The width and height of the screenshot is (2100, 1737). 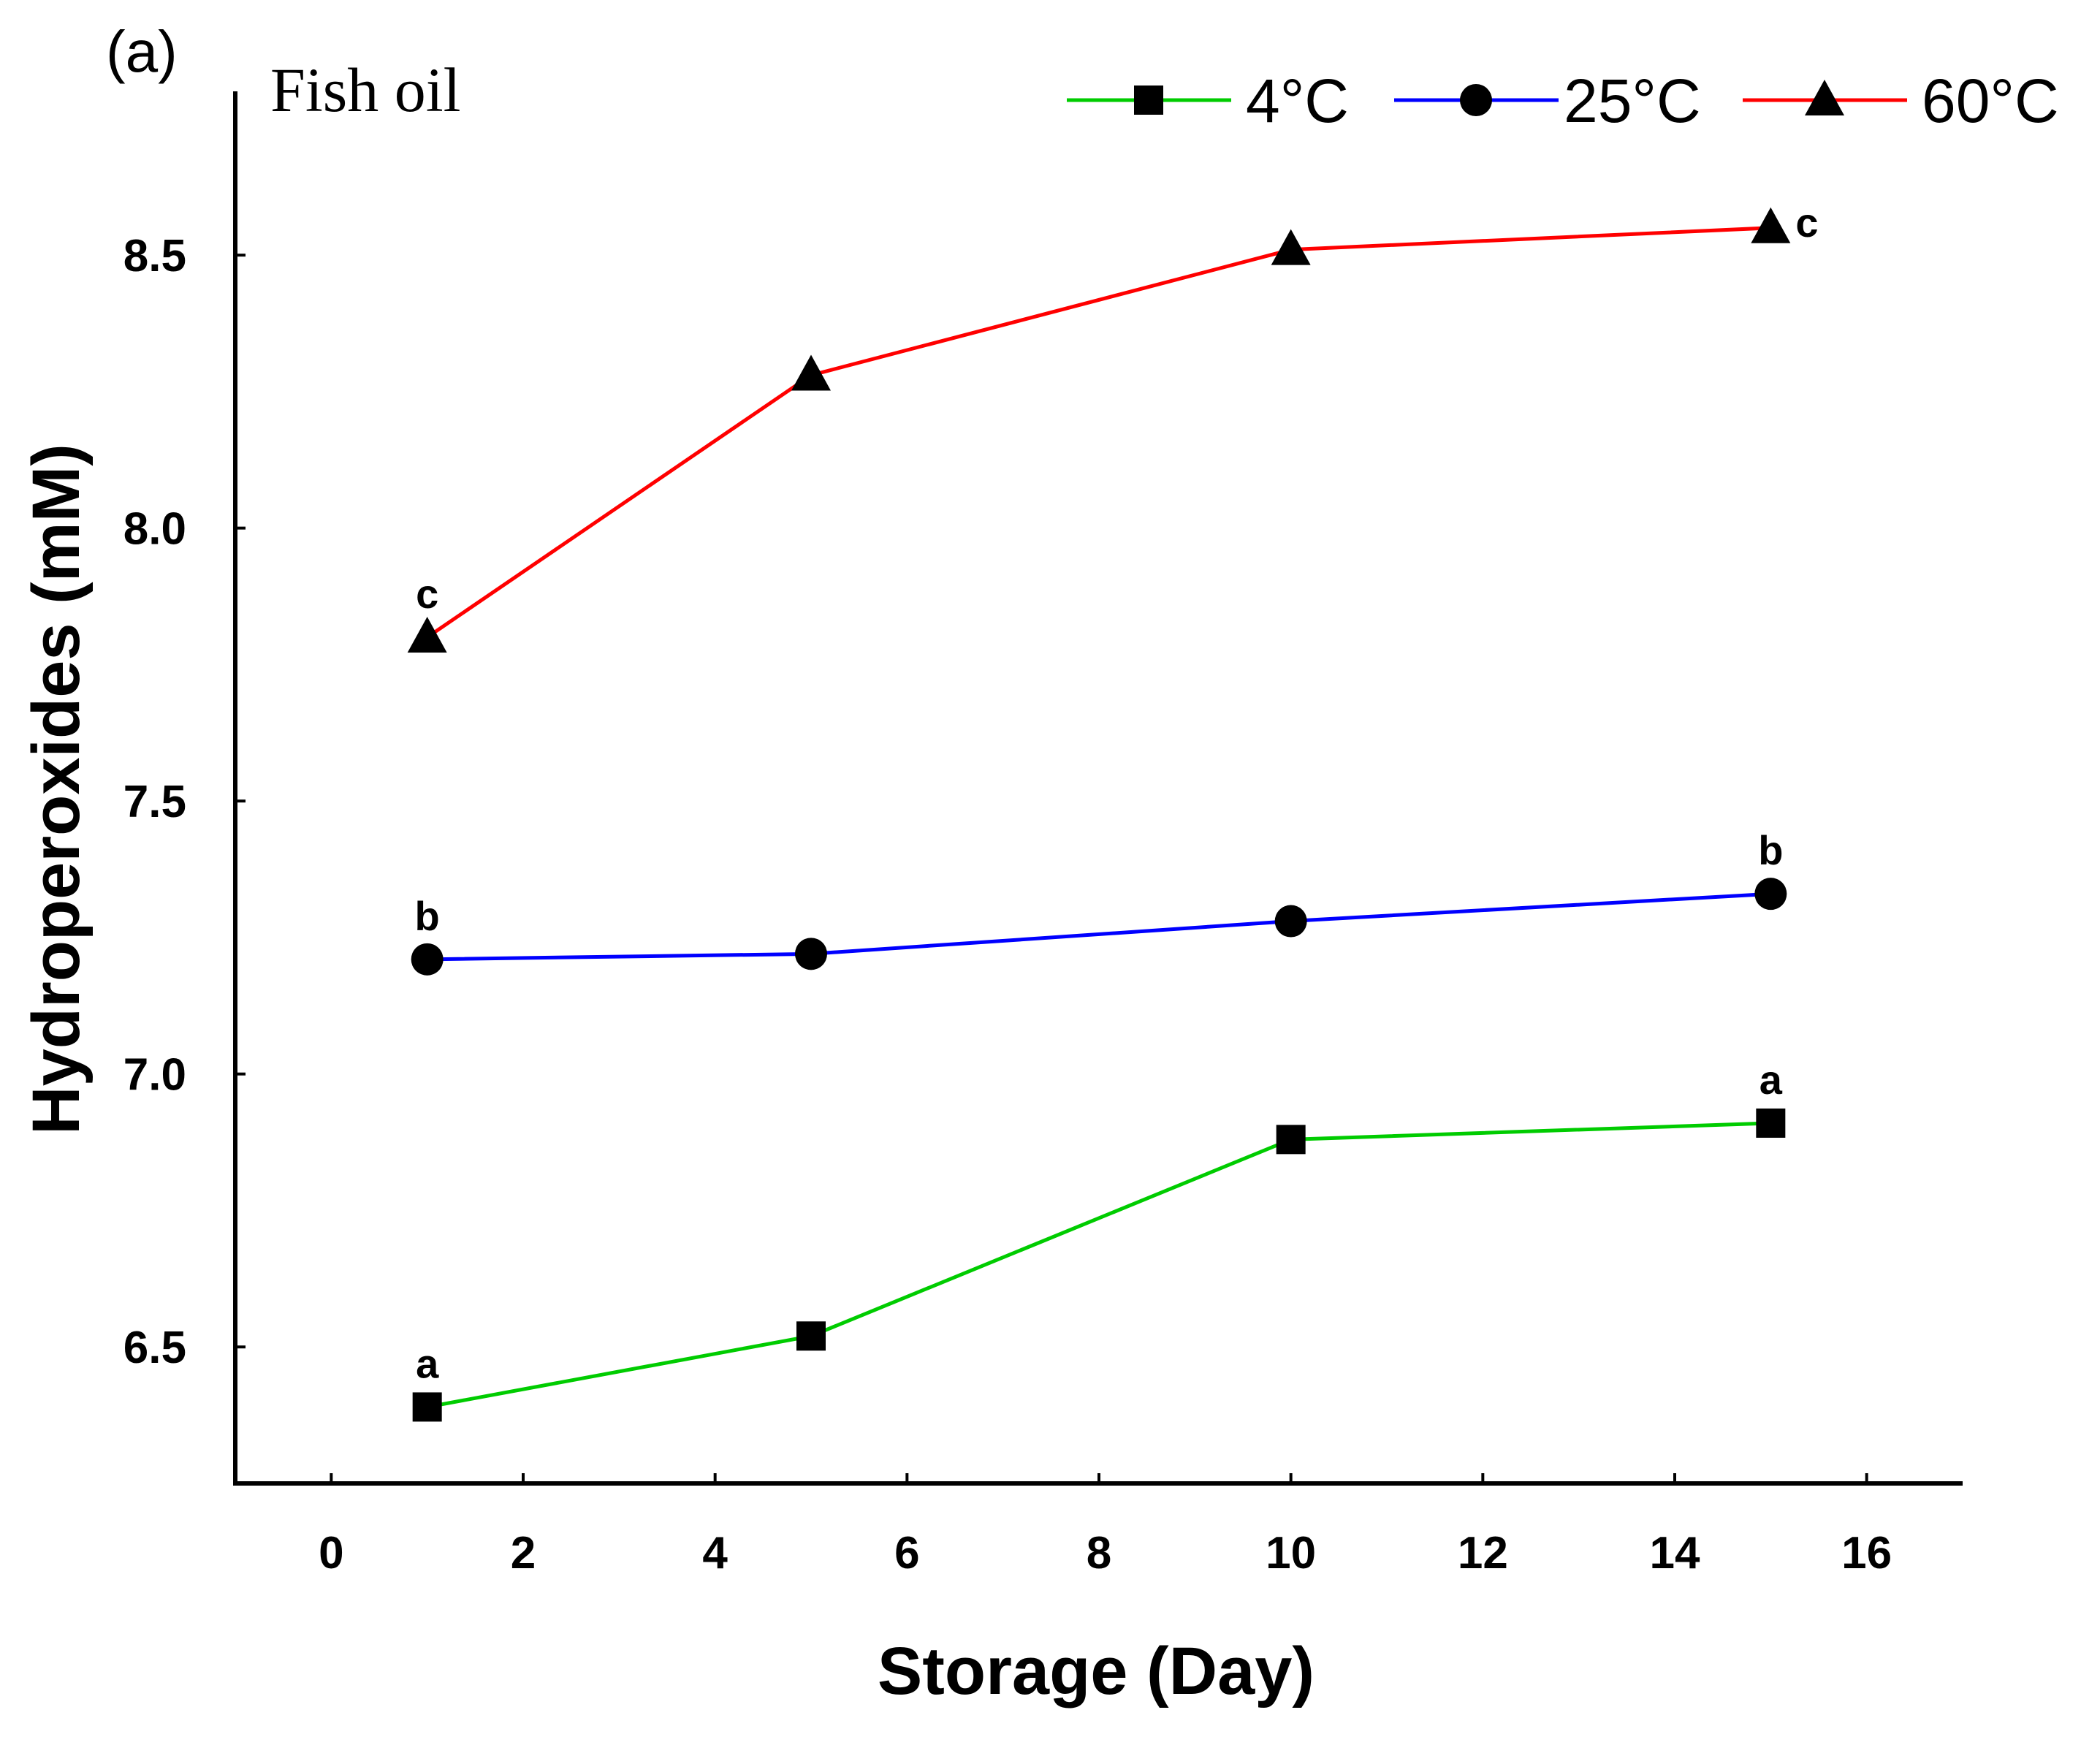 What do you see at coordinates (154, 529) in the screenshot?
I see `y-tick-label: 8.0` at bounding box center [154, 529].